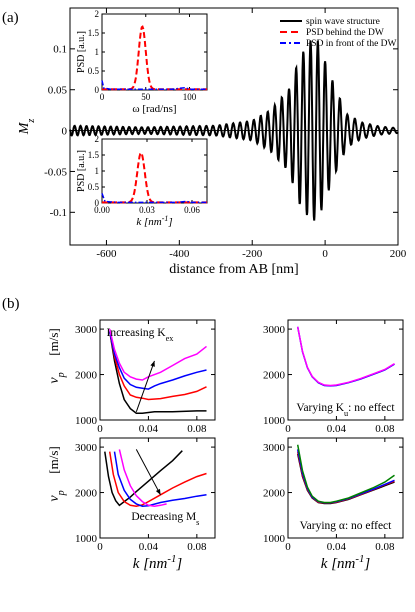 The width and height of the screenshot is (415, 612). Describe the element at coordinates (192, 210) in the screenshot. I see `x-tick-label: 0.06` at that location.